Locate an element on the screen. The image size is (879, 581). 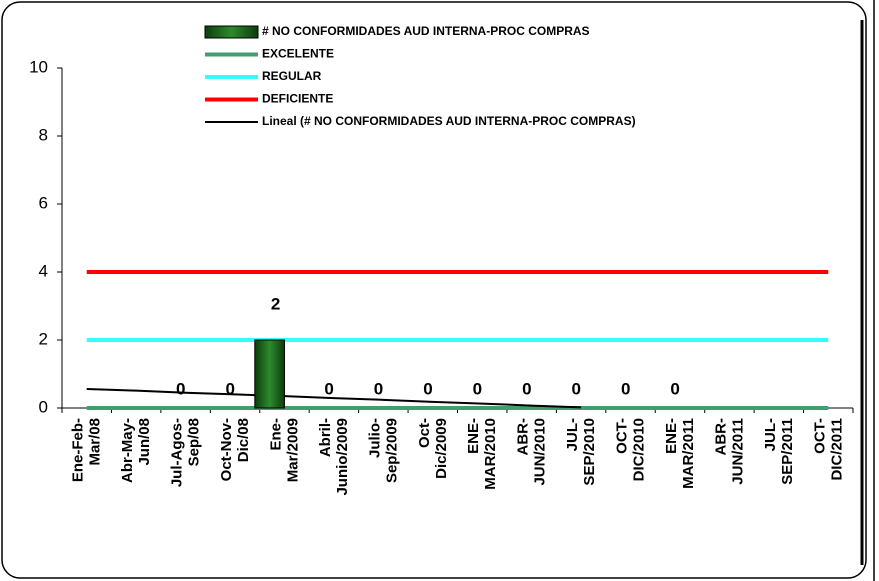
x-tick-label: DIC/2011 is located at coordinates (836, 449).